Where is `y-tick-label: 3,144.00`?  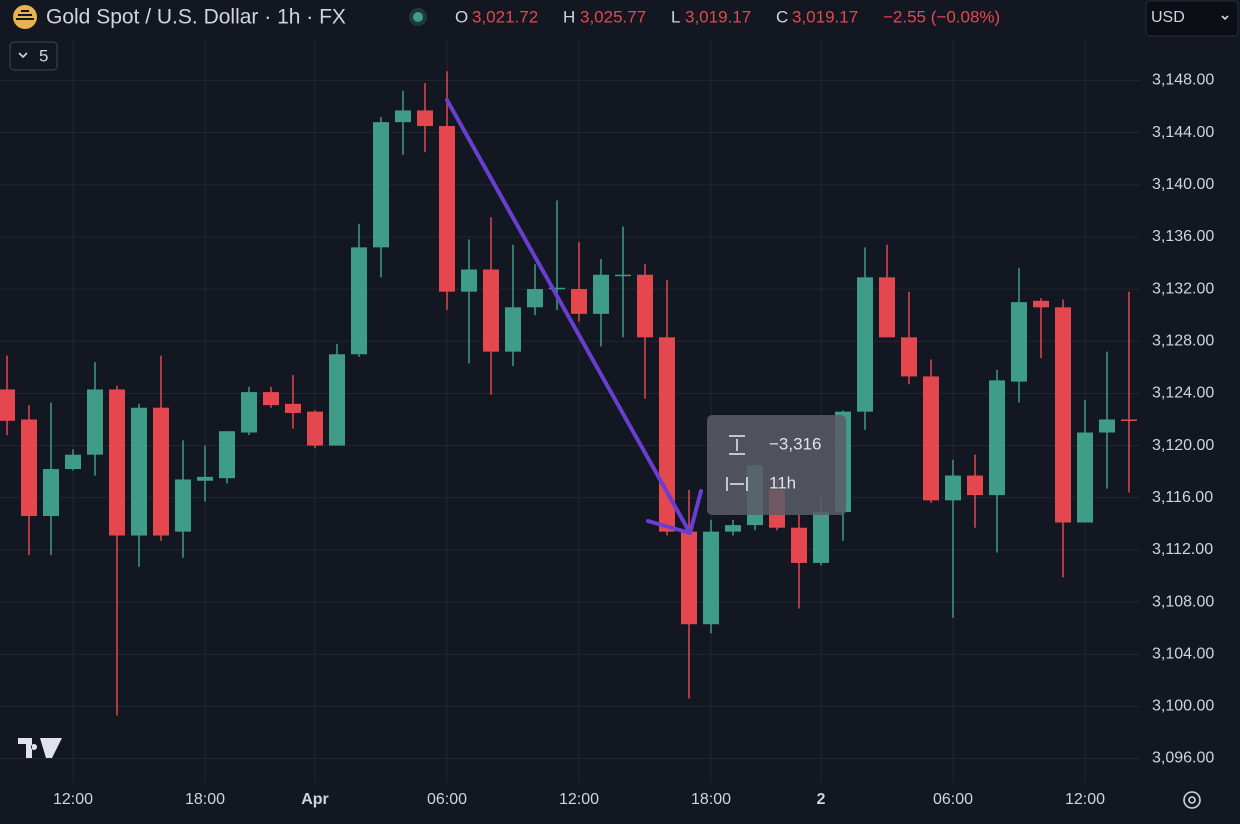 y-tick-label: 3,144.00 is located at coordinates (1183, 132).